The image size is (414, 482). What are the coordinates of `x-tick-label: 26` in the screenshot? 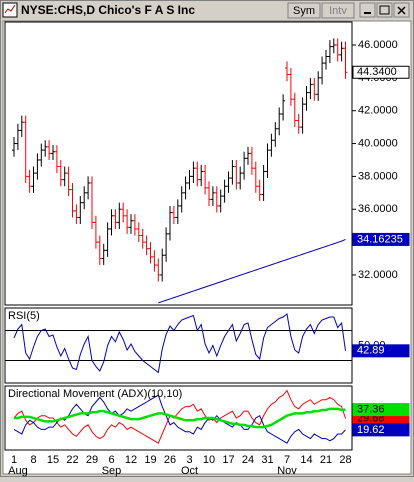 It's located at (170, 460).